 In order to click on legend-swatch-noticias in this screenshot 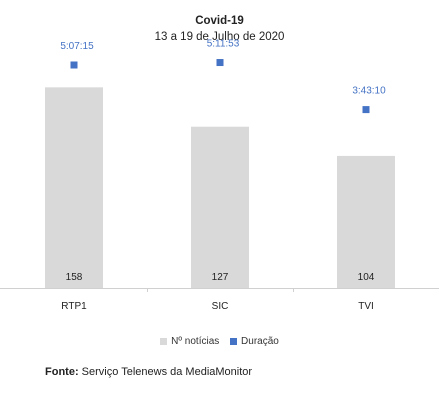, I will do `click(164, 341)`.